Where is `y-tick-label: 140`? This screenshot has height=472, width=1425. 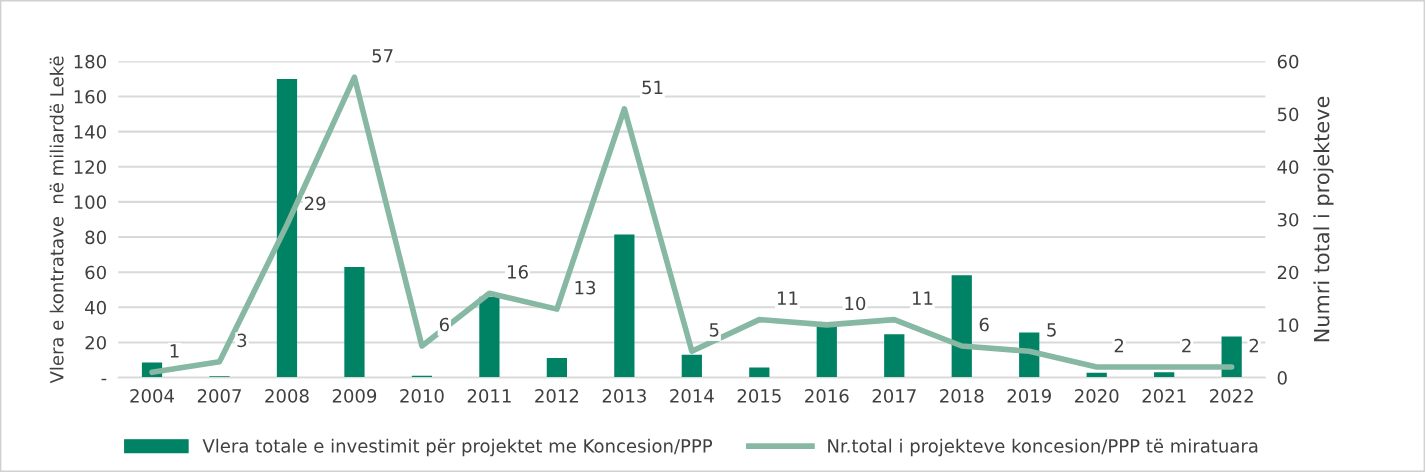
y-tick-label: 140 is located at coordinates (90, 132).